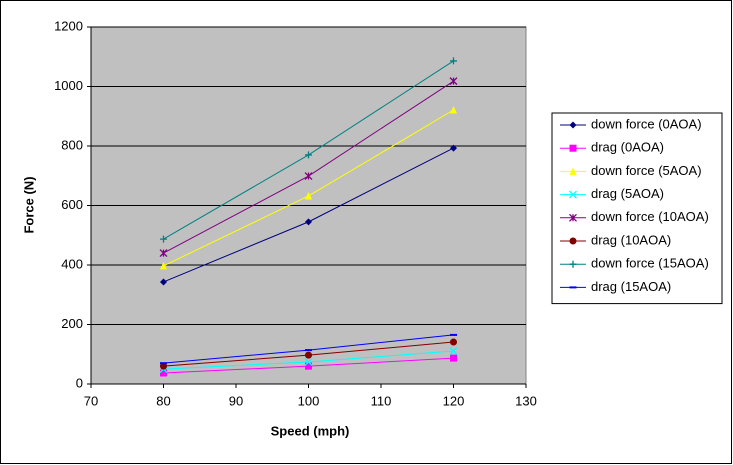 The image size is (733, 465). Describe the element at coordinates (72, 323) in the screenshot. I see `y-tick-label: 200` at that location.